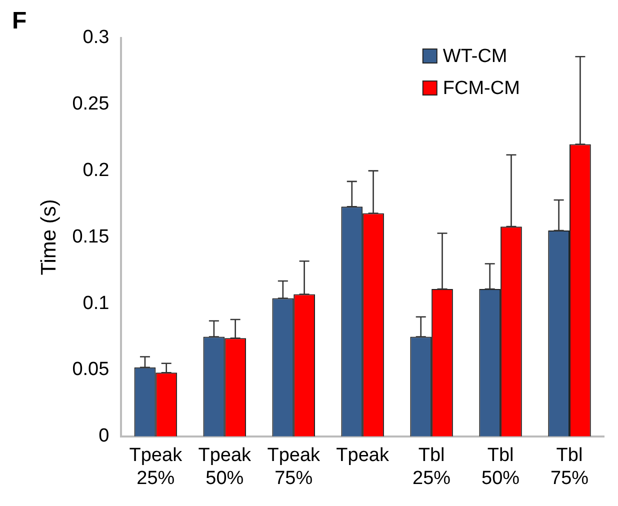  I want to click on y-tick-label: 0.1, so click(96, 303).